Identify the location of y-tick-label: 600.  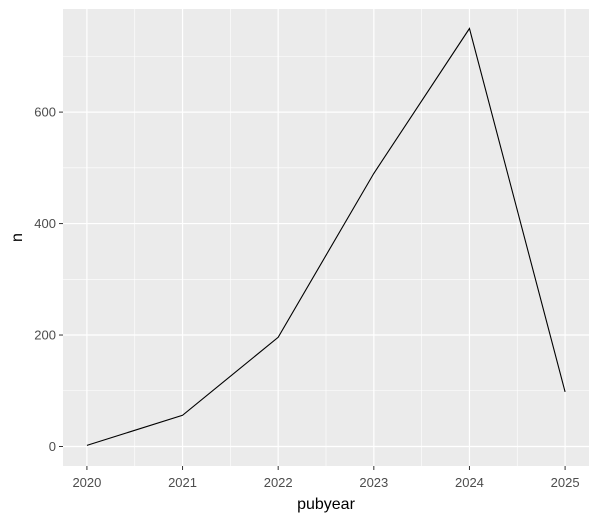
(45, 112).